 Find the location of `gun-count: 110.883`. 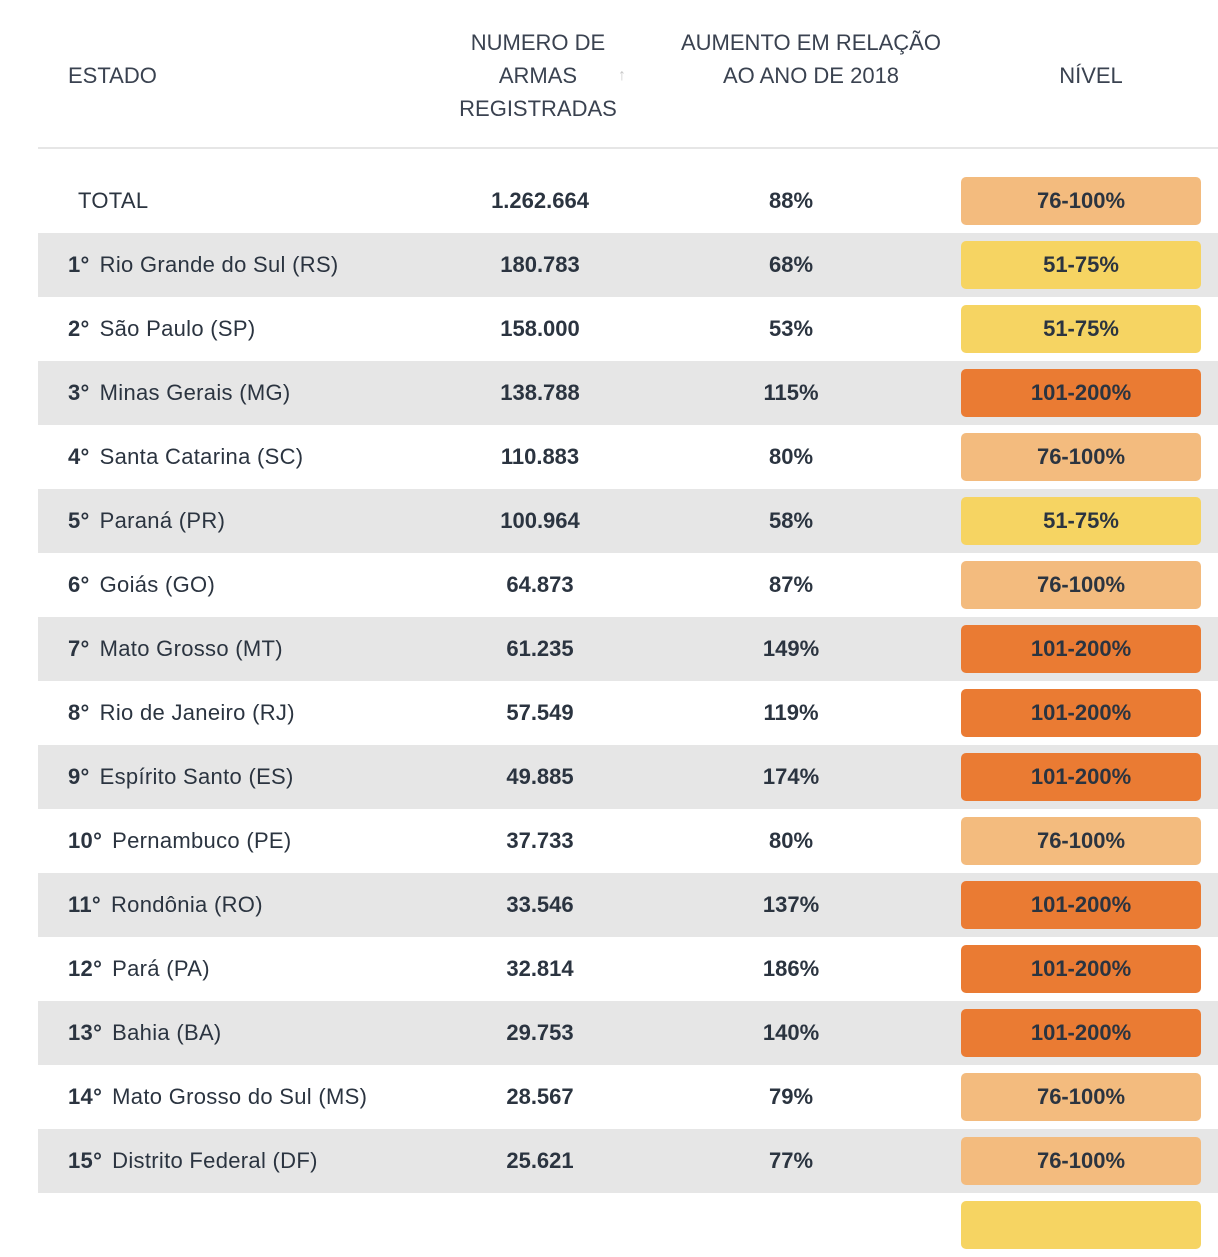

gun-count: 110.883 is located at coordinates (540, 456).